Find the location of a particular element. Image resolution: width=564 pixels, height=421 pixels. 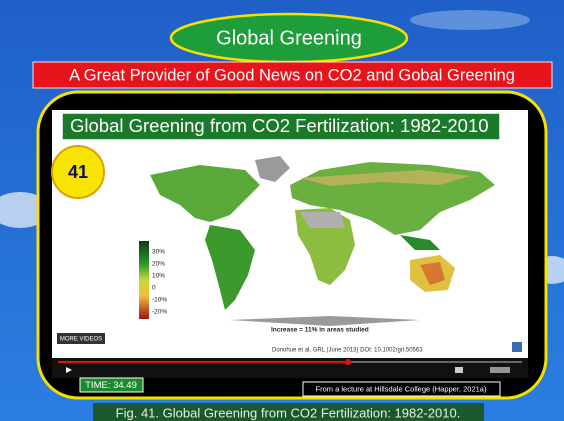

legend-label: 10% is located at coordinates (158, 276).